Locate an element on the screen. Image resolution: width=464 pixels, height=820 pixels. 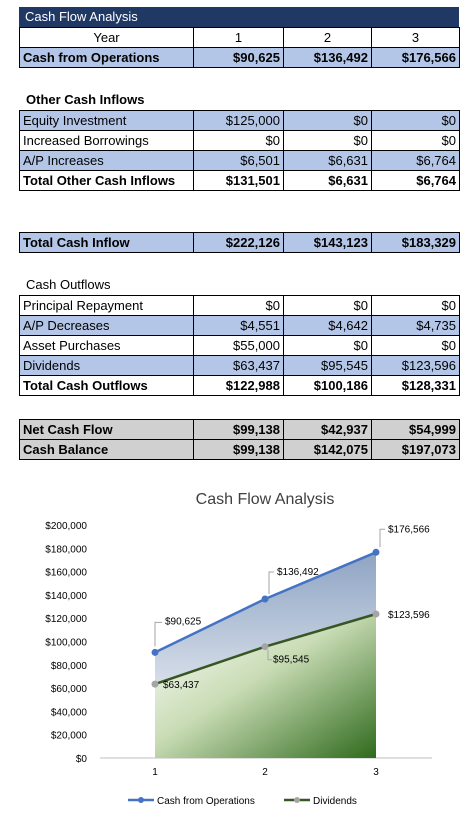
table-row: Principal Repayment $0 $0 $0 is located at coordinates (239, 305).